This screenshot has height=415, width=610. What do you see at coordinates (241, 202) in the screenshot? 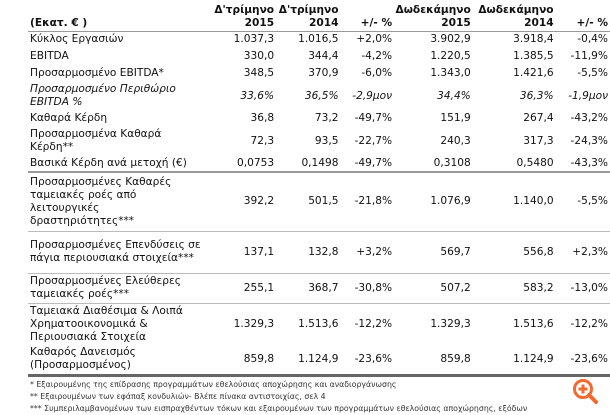
I see `cell-value: 392,2` at bounding box center [241, 202].